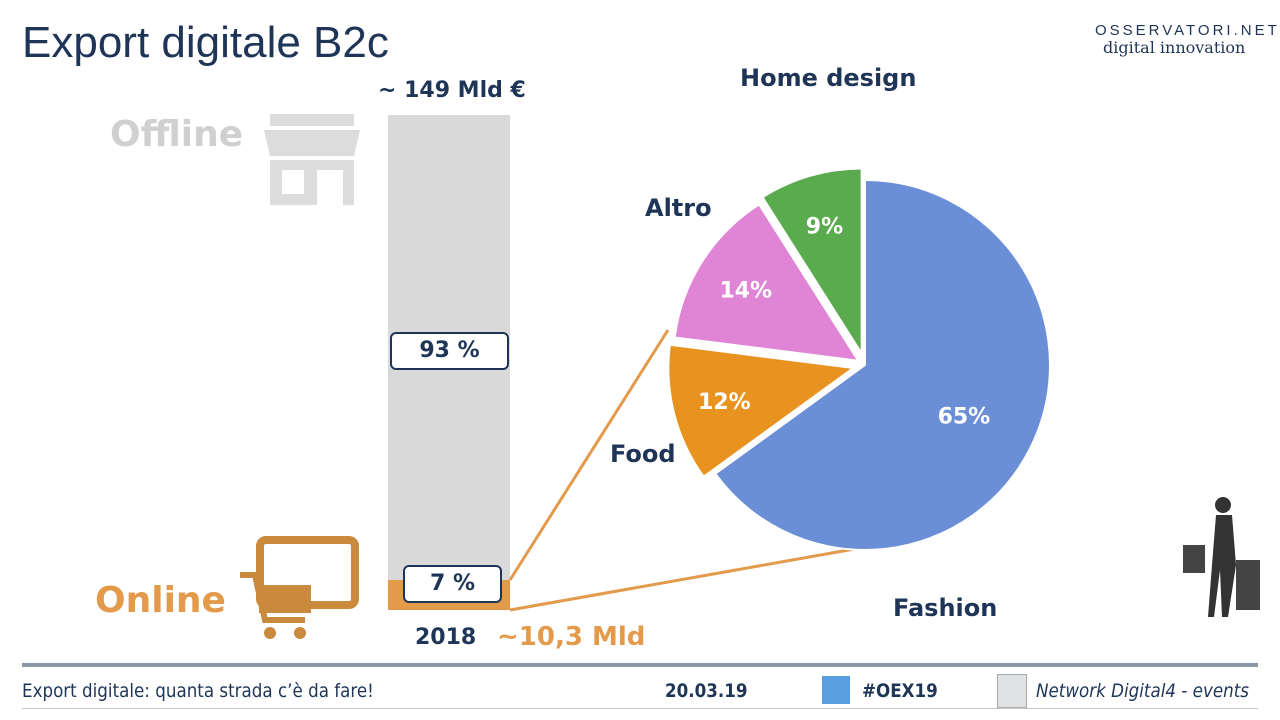  I want to click on pie-label-altro: Altro, so click(678, 208).